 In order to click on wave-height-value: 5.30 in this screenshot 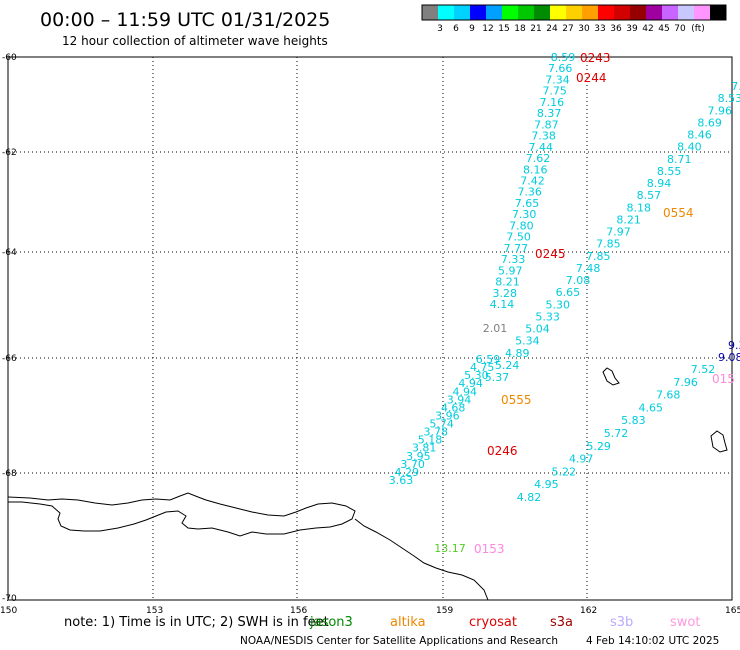, I will do `click(476, 375)`.